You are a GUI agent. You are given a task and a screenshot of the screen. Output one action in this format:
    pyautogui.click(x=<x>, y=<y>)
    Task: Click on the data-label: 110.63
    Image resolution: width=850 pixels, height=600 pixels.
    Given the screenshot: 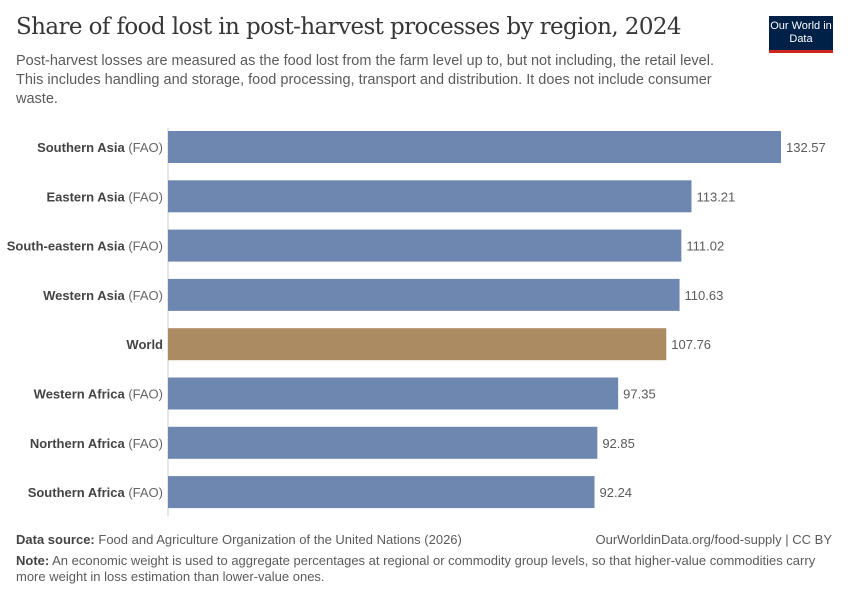 What is the action you would take?
    pyautogui.click(x=704, y=295)
    